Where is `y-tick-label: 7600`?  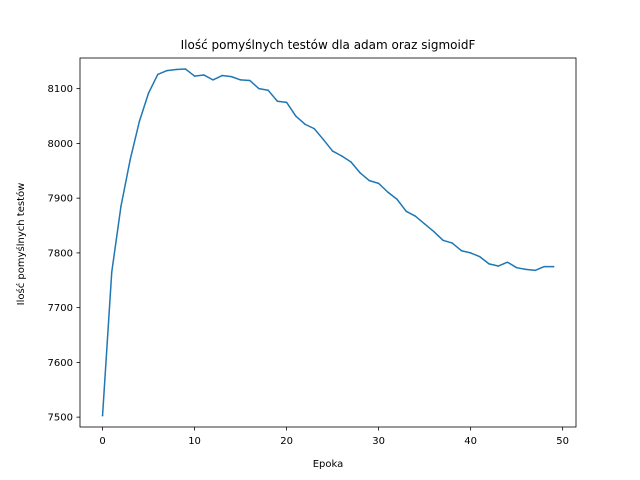 y-tick-label: 7600 is located at coordinates (60, 363).